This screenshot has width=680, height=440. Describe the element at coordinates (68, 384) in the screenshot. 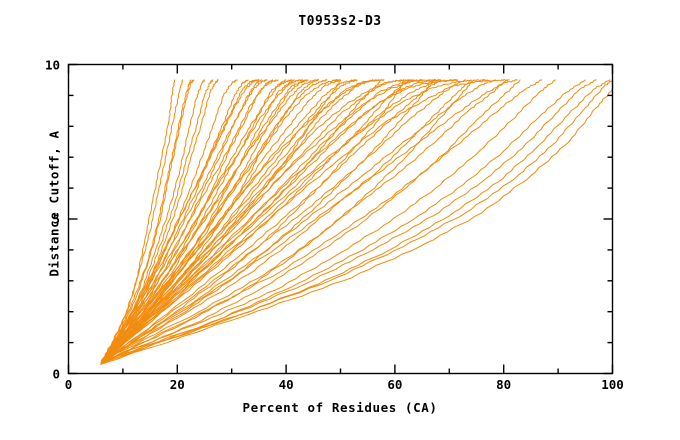

I see `x-tick-label: 0` at that location.